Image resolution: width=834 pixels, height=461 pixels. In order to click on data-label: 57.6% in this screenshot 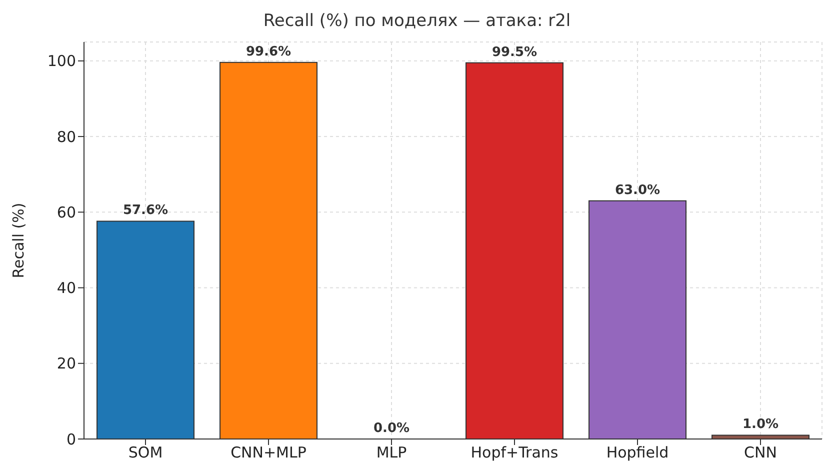, I will do `click(145, 210)`.